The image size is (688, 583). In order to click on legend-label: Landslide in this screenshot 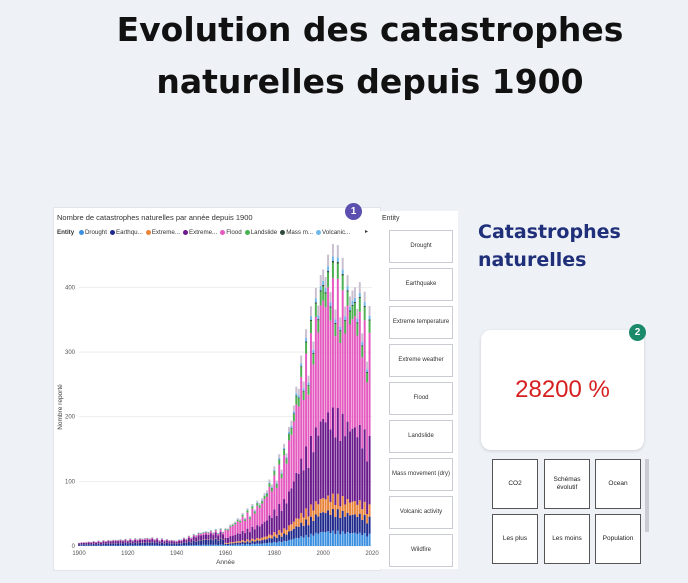, I will do `click(264, 232)`.